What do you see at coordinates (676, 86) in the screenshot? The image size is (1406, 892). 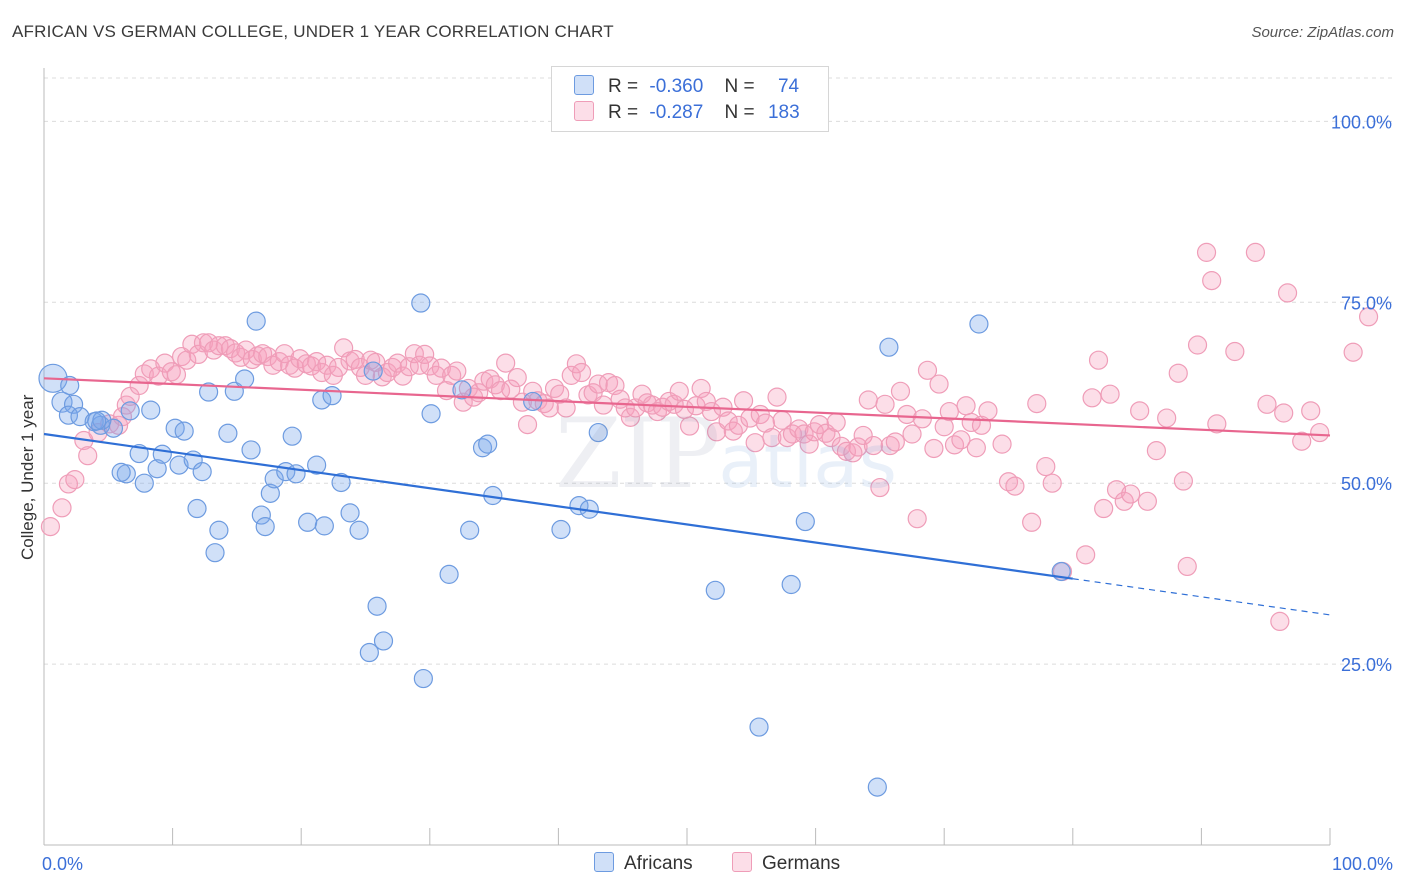 I see `legend-r-value-africans: -0.360` at bounding box center [676, 86].